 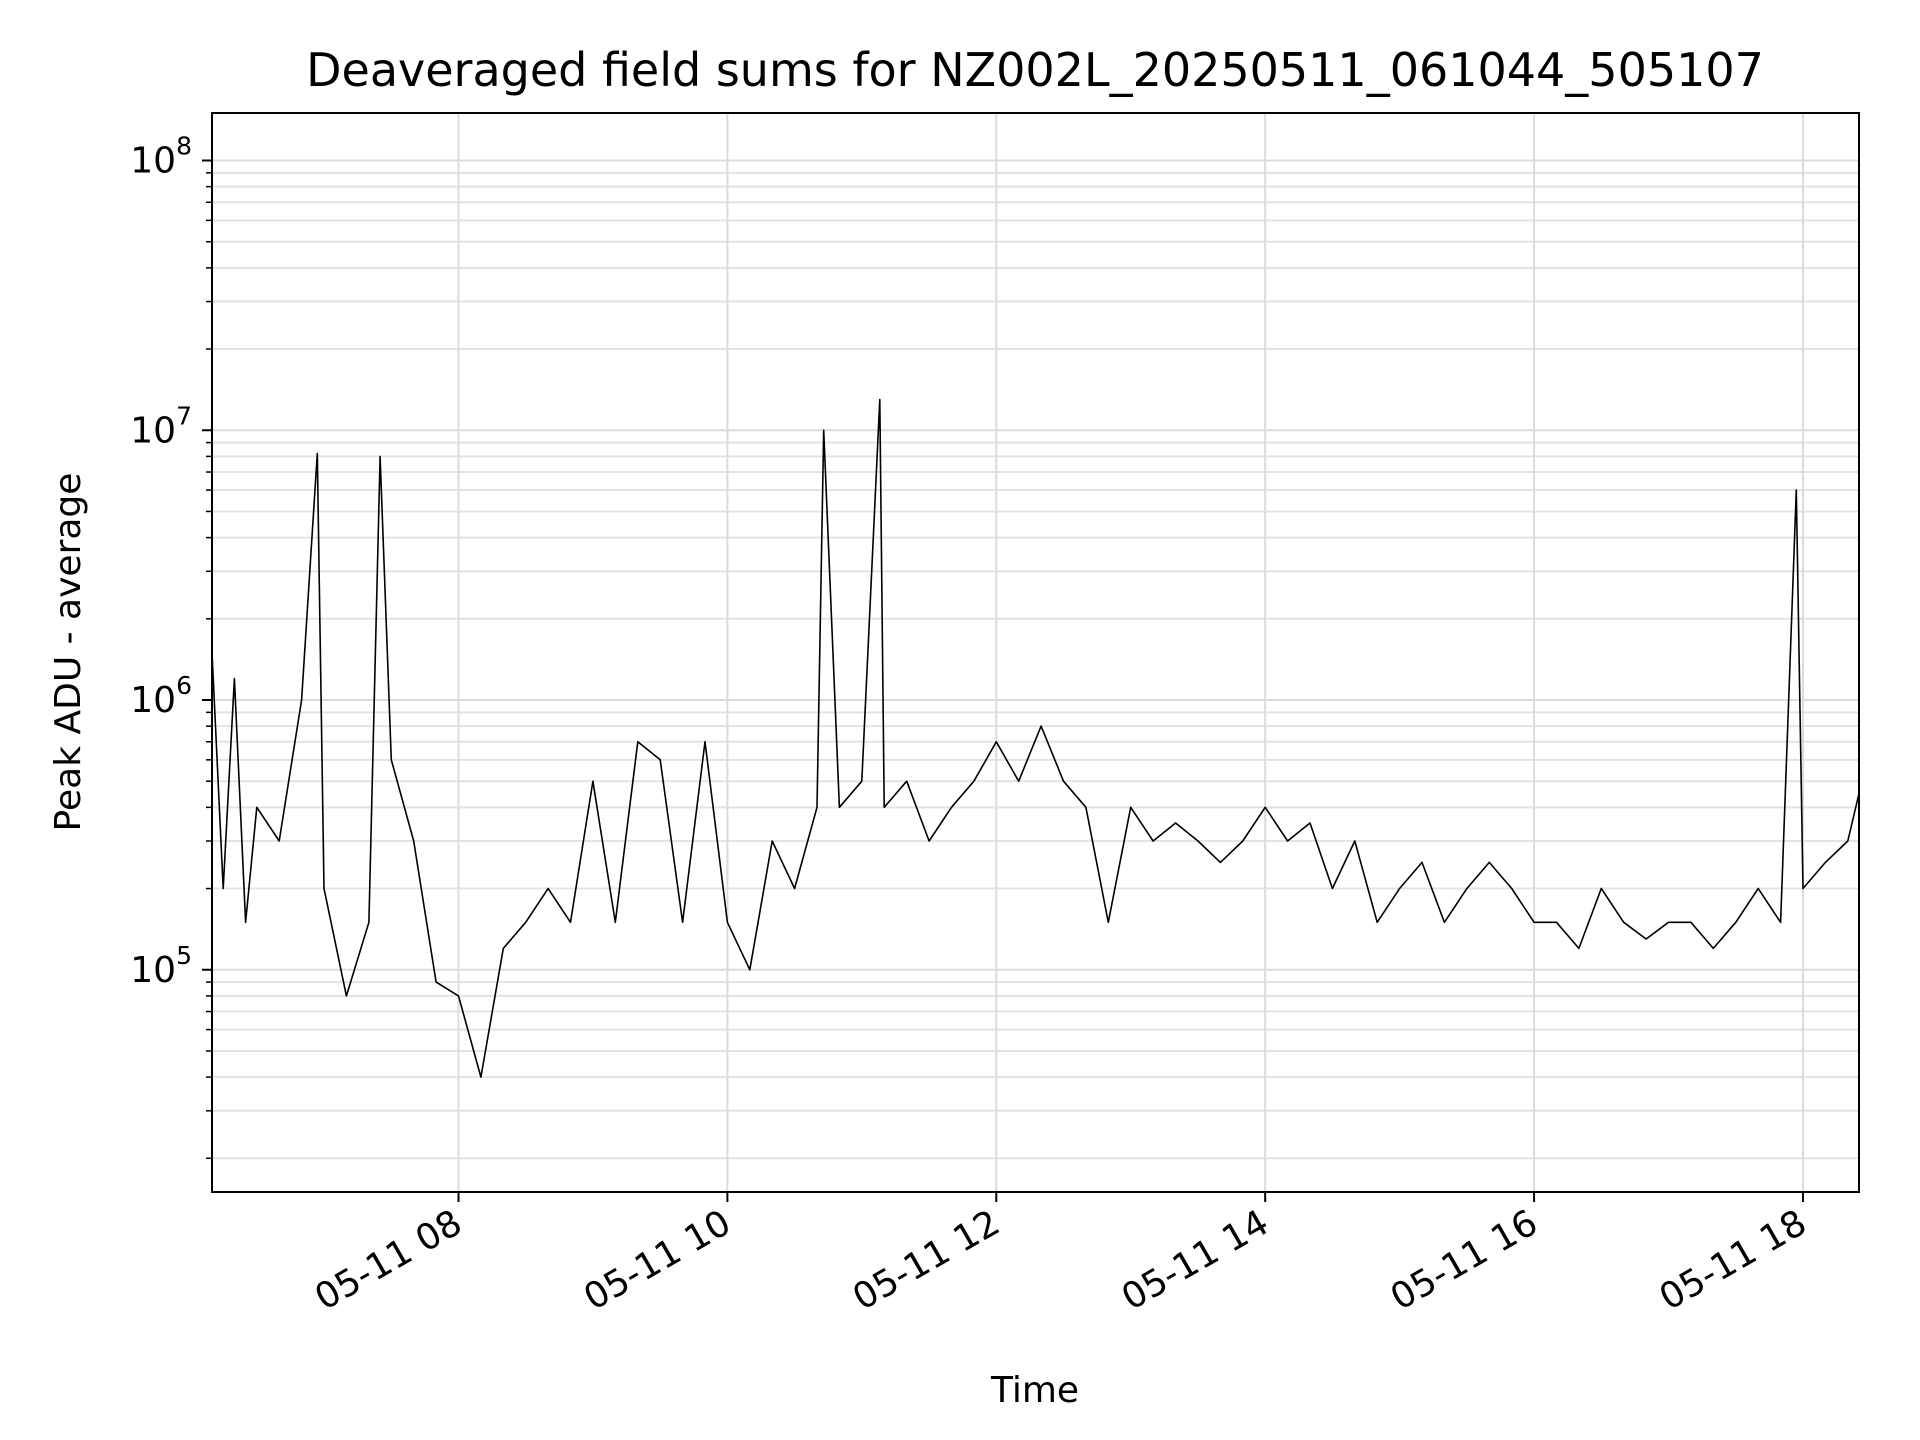 What do you see at coordinates (161, 157) in the screenshot?
I see `y-tick-label: 10⁸` at bounding box center [161, 157].